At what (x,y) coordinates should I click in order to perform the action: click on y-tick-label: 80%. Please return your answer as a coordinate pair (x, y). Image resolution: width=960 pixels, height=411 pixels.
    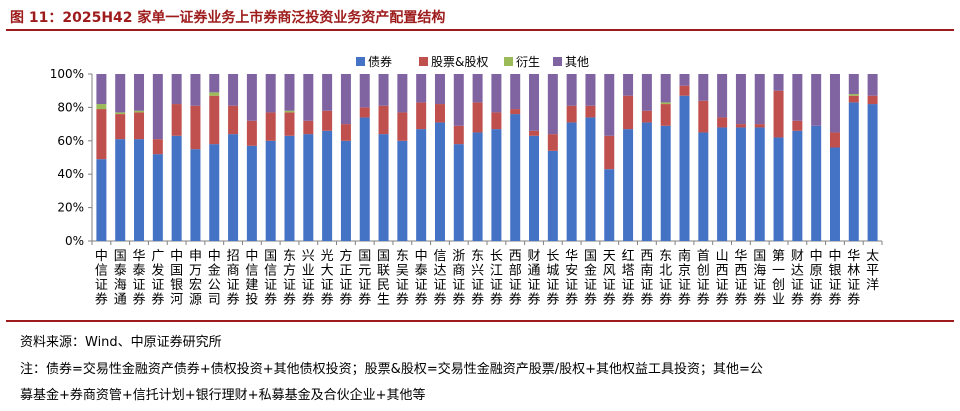
    Looking at the image, I should click on (70, 107).